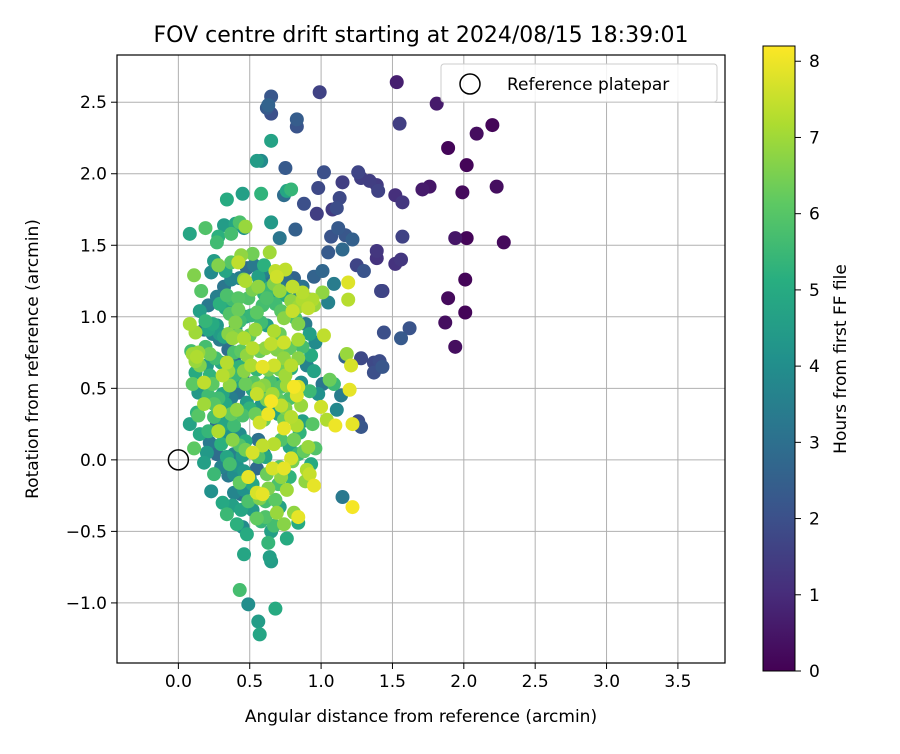 The height and width of the screenshot is (754, 900). What do you see at coordinates (606, 682) in the screenshot?
I see `x-tick-label: 3.0` at bounding box center [606, 682].